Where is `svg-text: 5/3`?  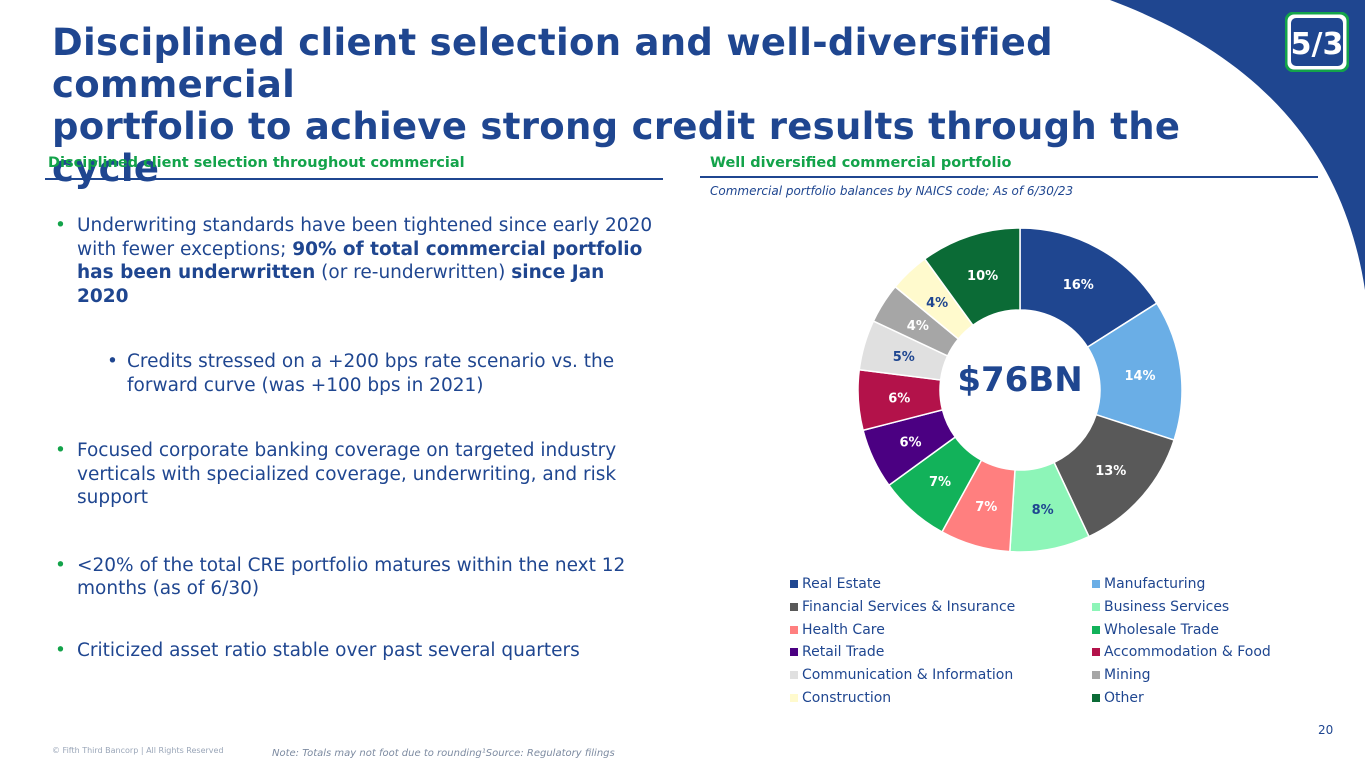
svg-text: 5/3 is located at coordinates (1317, 44).